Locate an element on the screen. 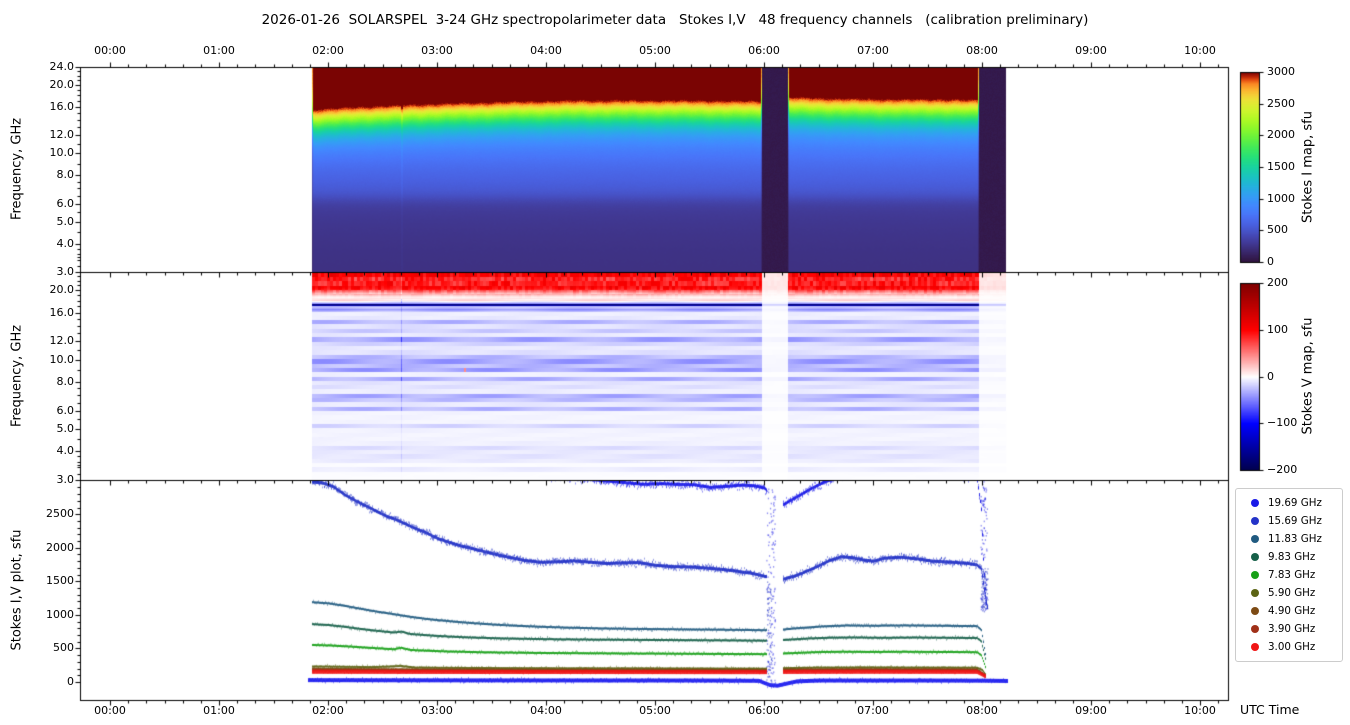 The image size is (1350, 725). legend-entry: 19.69 GHz is located at coordinates (1289, 503).